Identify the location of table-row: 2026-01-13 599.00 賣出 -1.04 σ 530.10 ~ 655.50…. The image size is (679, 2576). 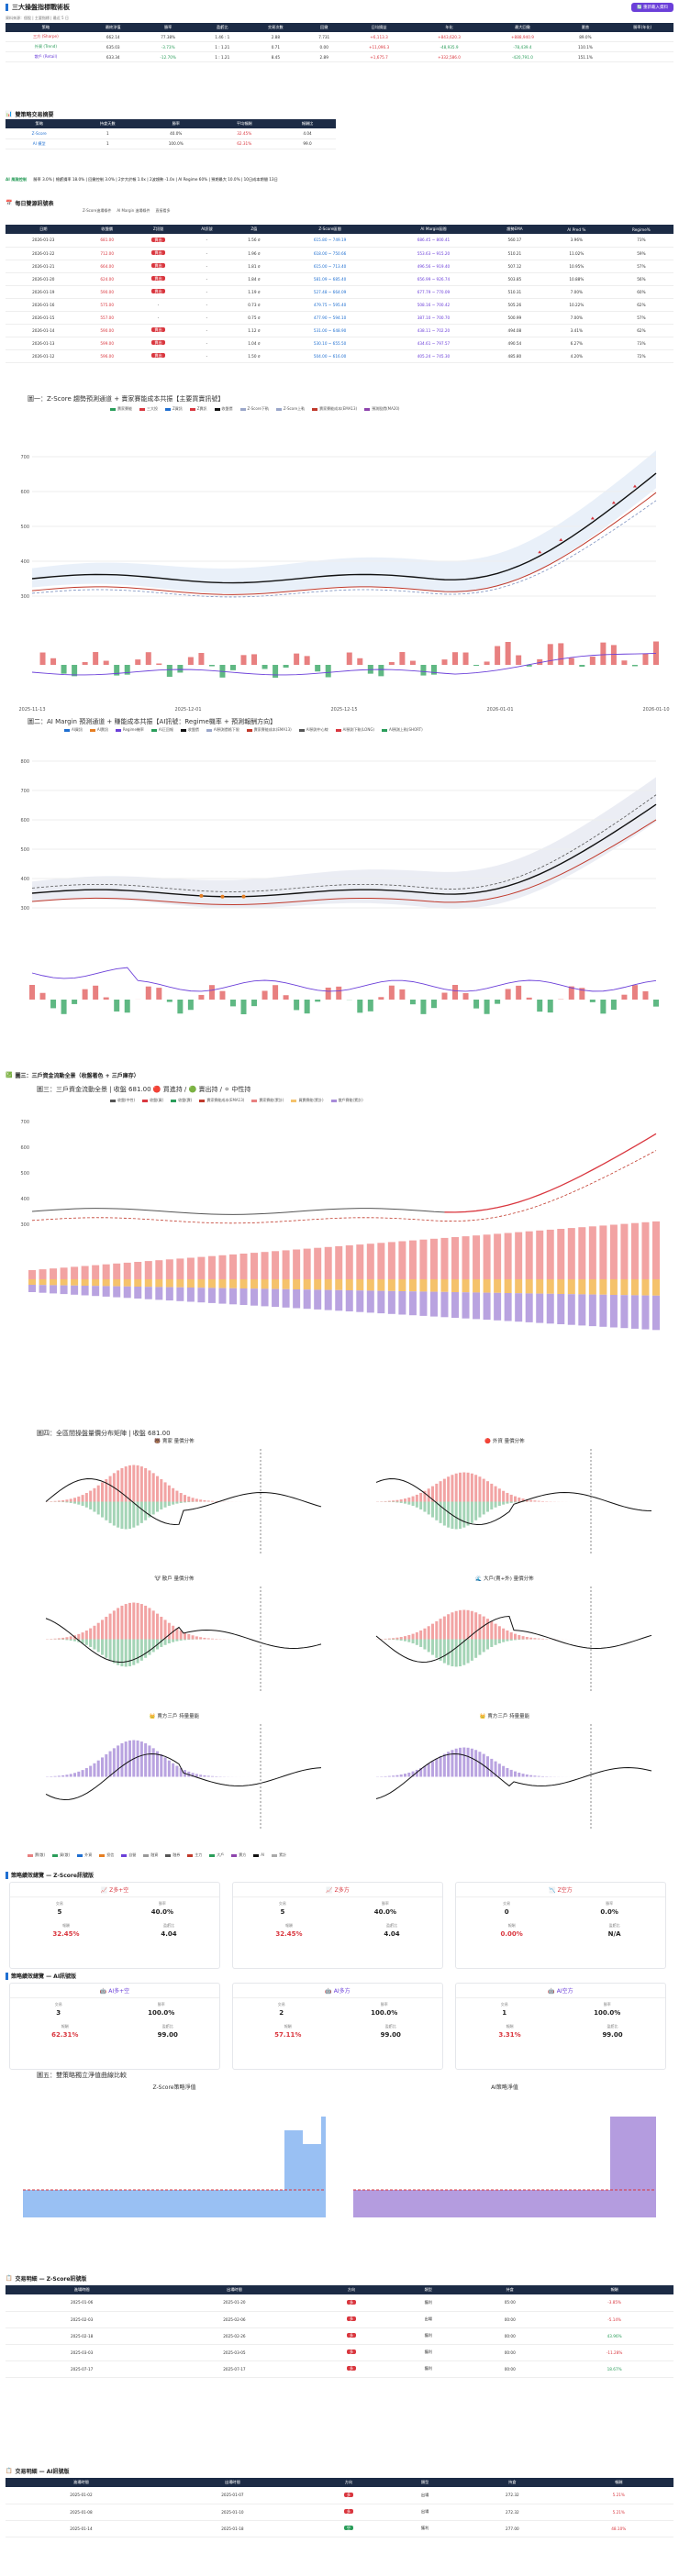
(339, 343).